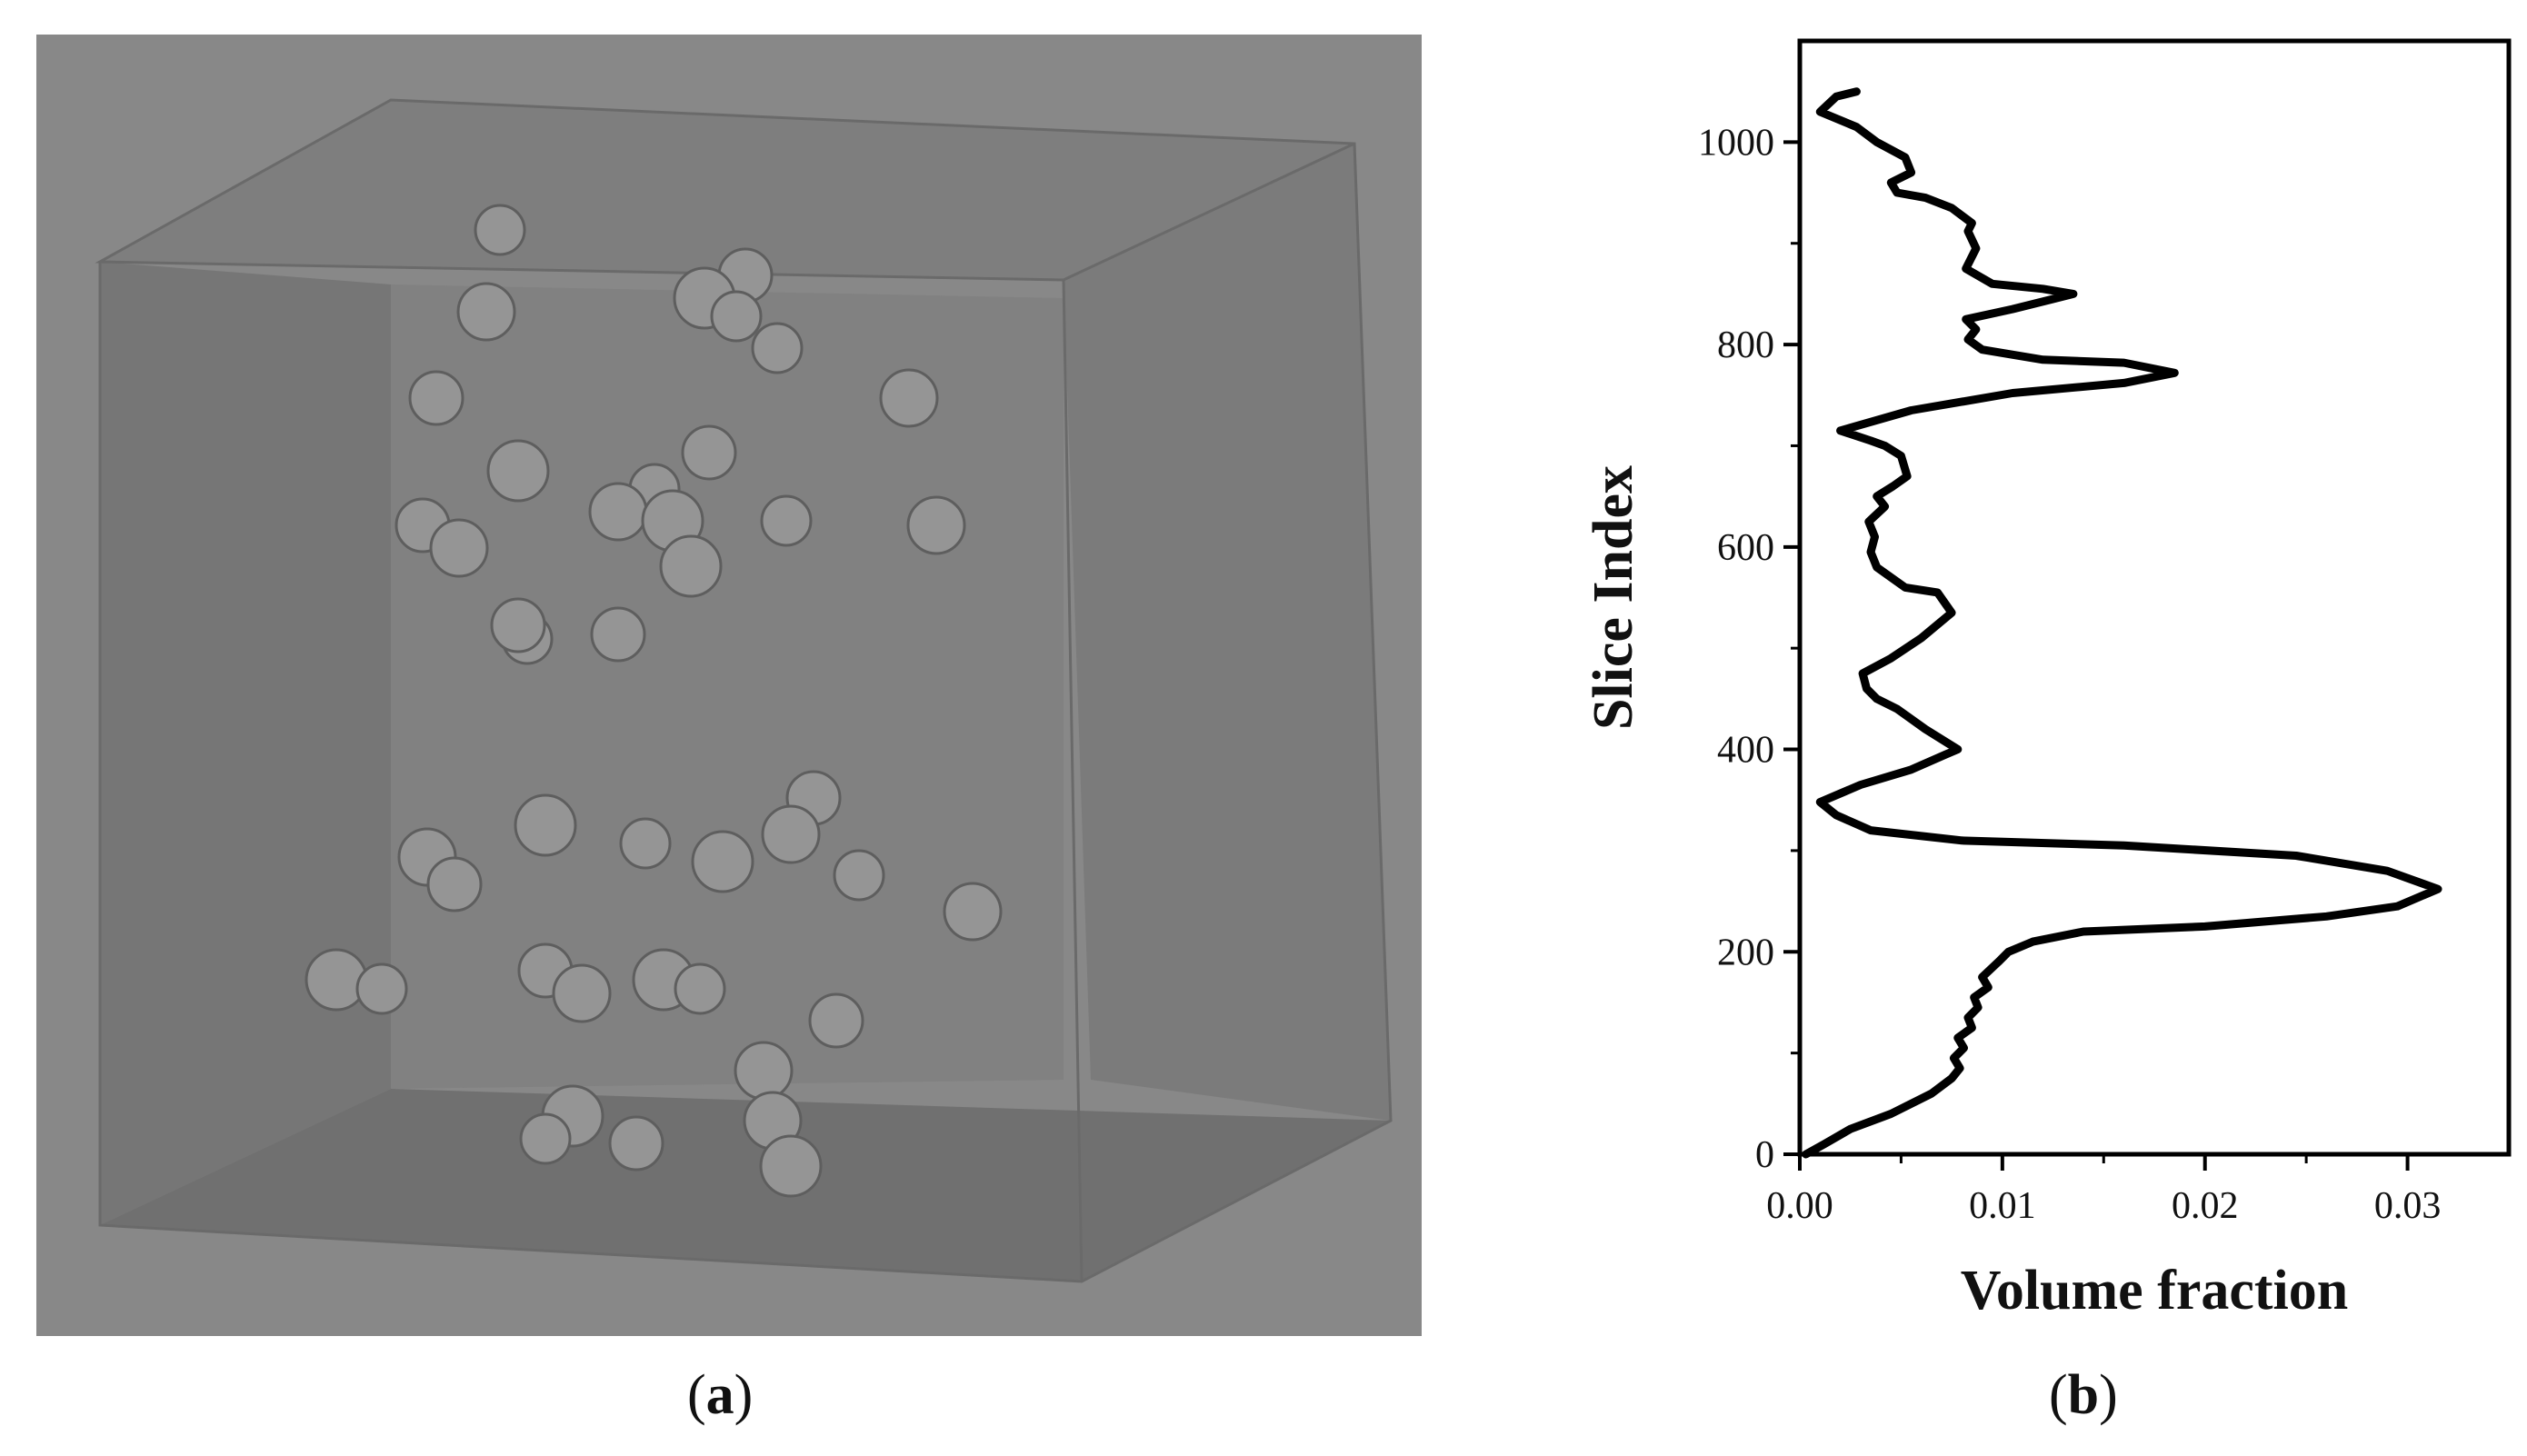 Image resolution: width=2527 pixels, height=1456 pixels. I want to click on box-right-face, so click(1228, 633).